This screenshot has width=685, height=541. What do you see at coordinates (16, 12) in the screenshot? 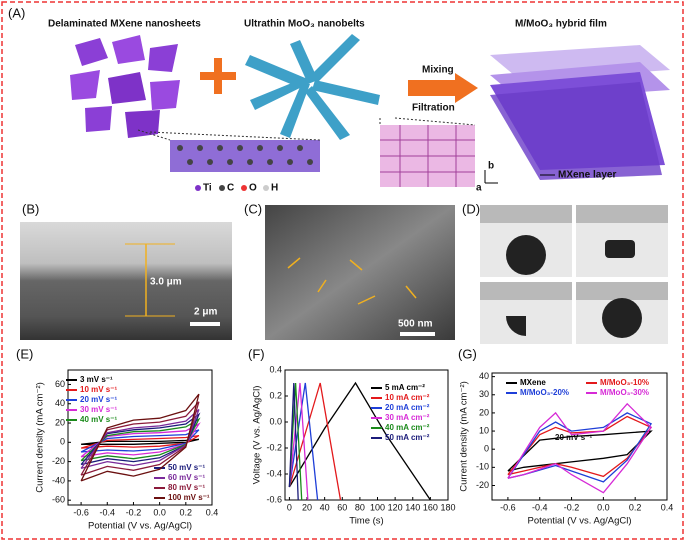
I see `panel-label: (A)` at bounding box center [16, 12].